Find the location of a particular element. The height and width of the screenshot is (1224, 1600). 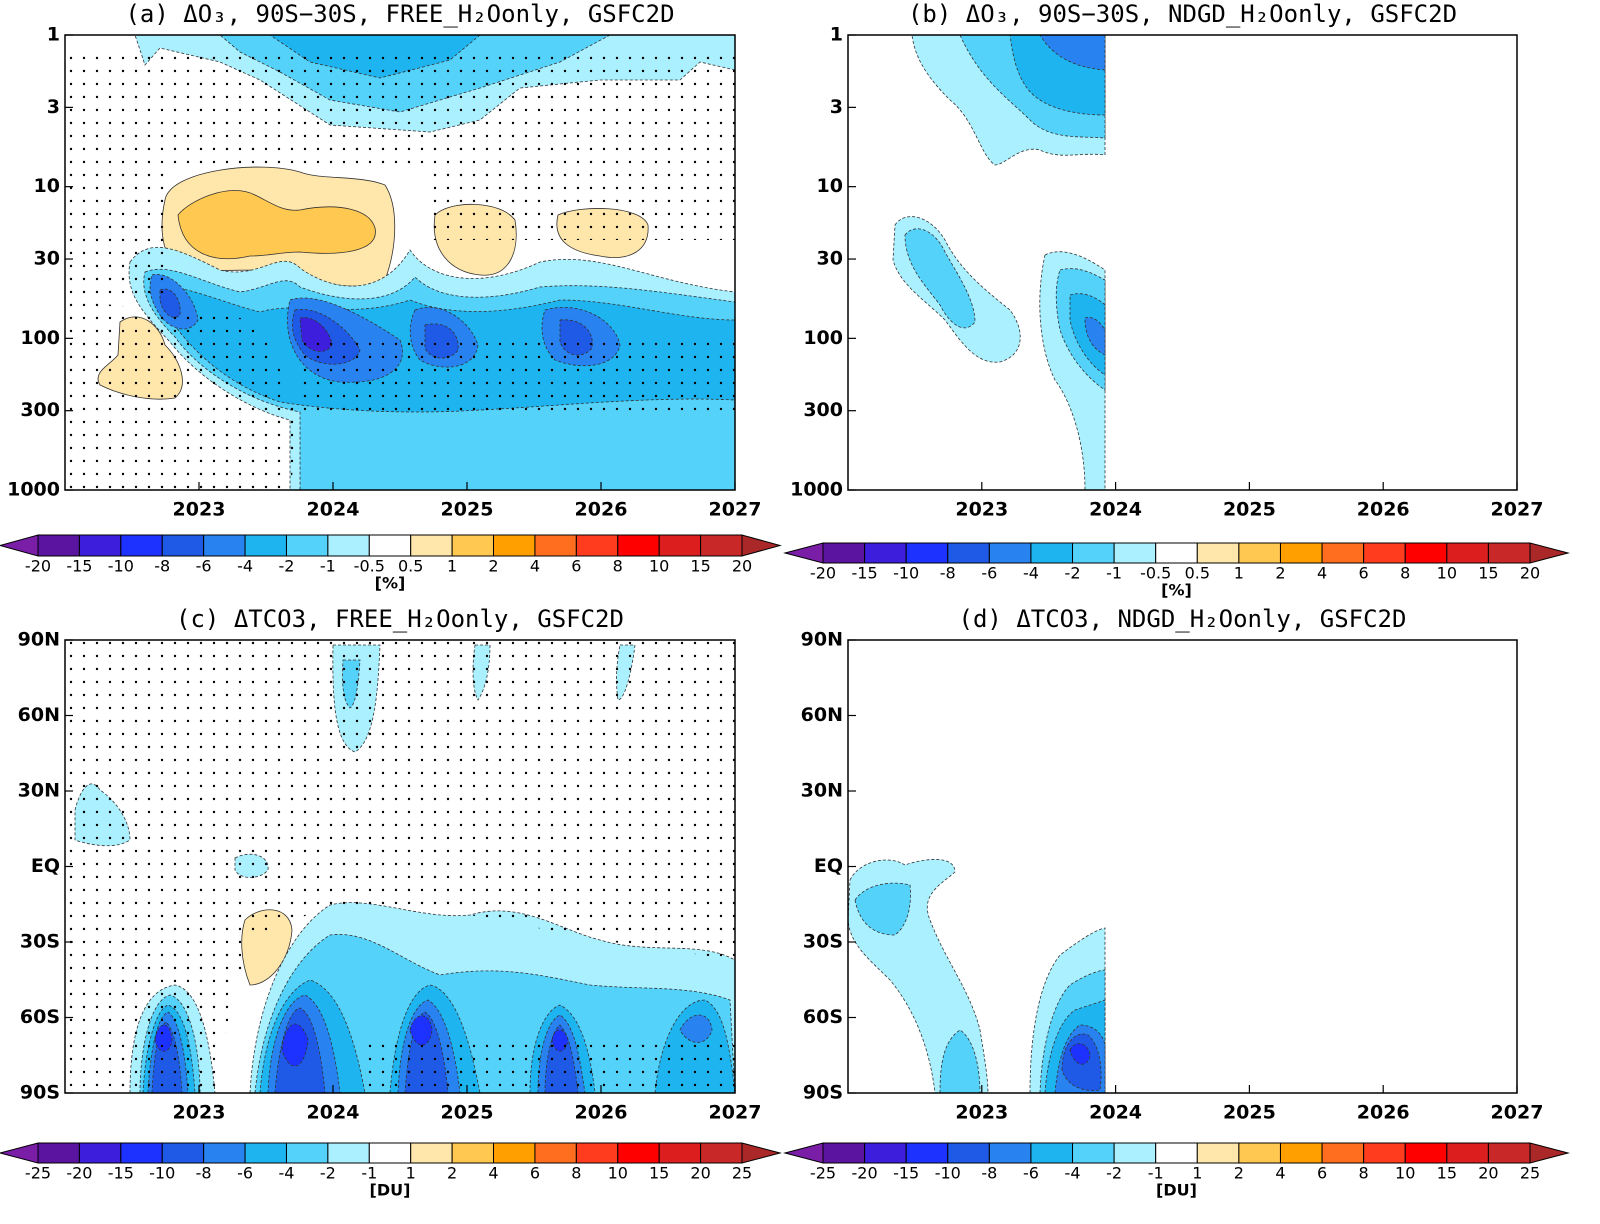

panel-title: (b) ΔO₃, 90S−30S, NDGD_H₂Oonly, GSFC2D is located at coordinates (1182, 14).